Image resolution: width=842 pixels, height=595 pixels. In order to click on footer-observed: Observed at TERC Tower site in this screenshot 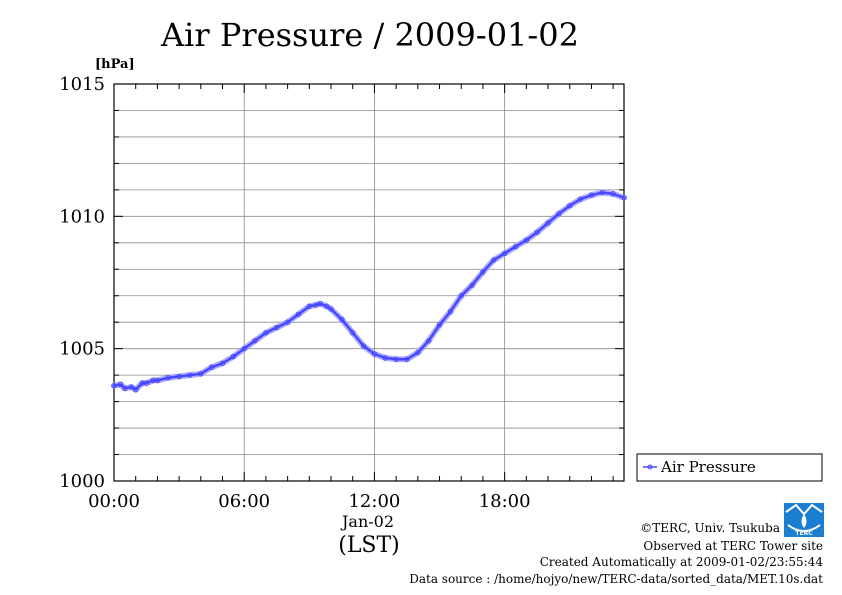, I will do `click(733, 546)`.